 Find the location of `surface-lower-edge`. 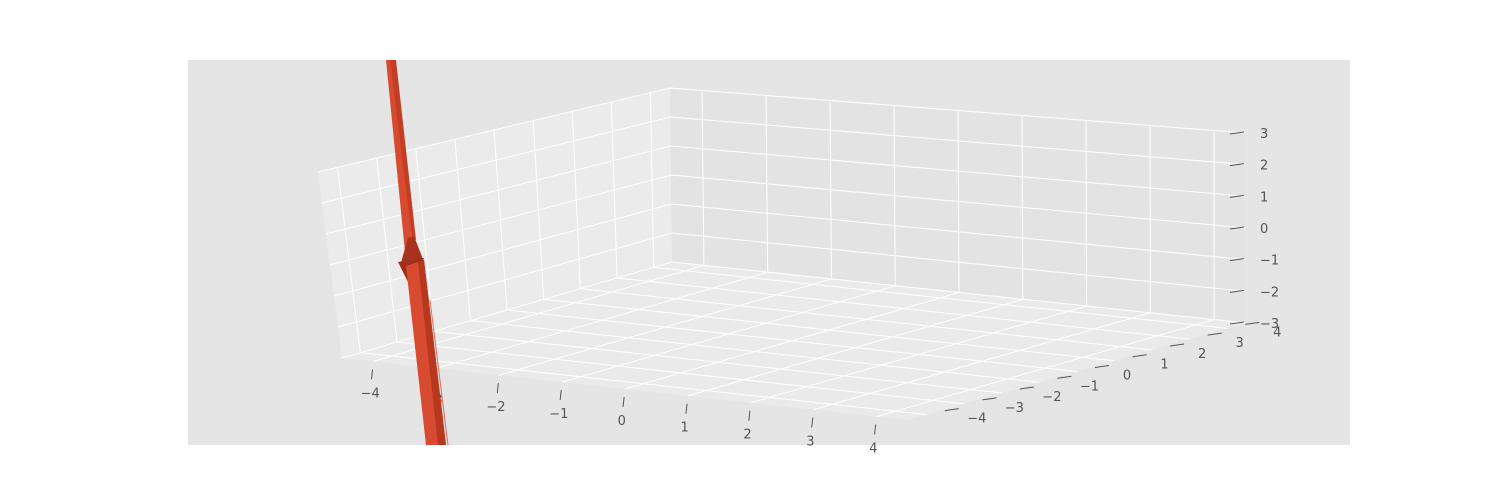

surface-lower-edge is located at coordinates (432, 352).